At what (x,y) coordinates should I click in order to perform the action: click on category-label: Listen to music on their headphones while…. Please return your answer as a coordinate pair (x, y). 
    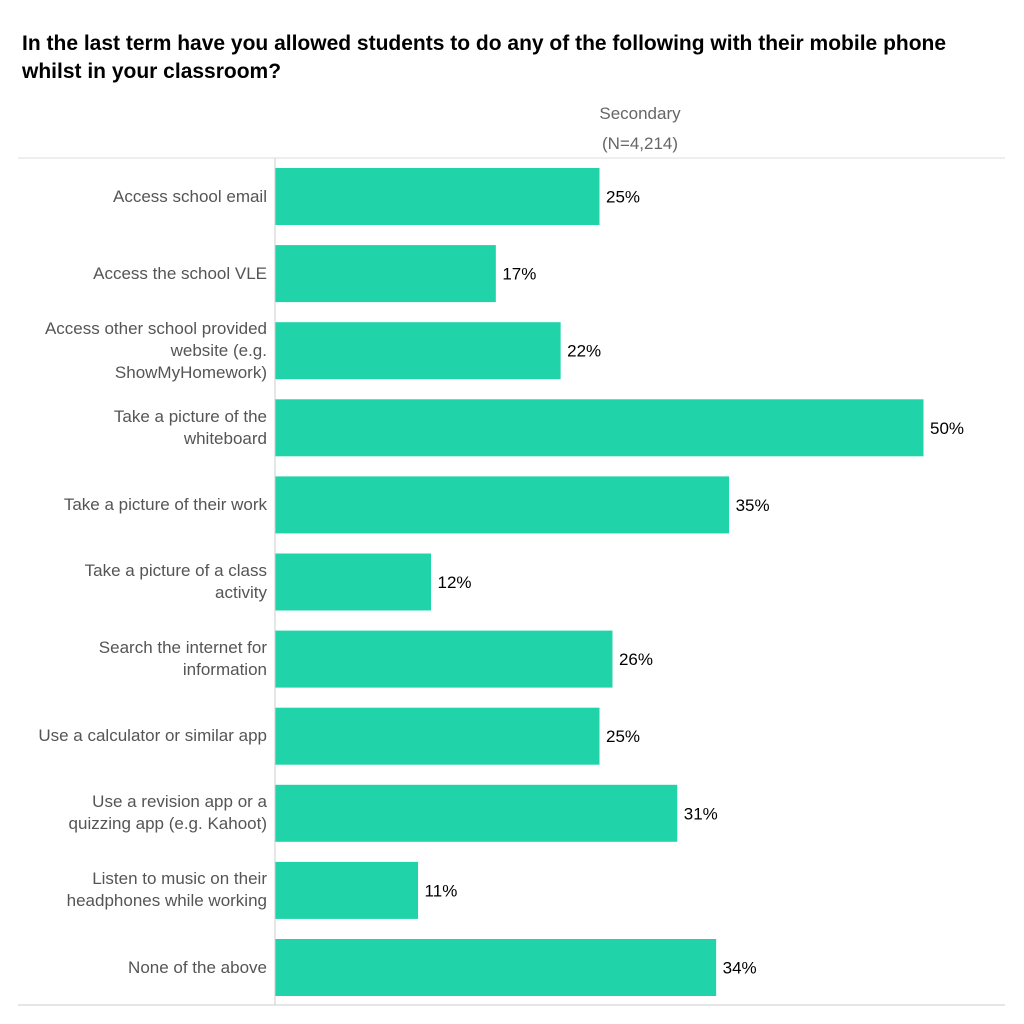
    Looking at the image, I should click on (138, 890).